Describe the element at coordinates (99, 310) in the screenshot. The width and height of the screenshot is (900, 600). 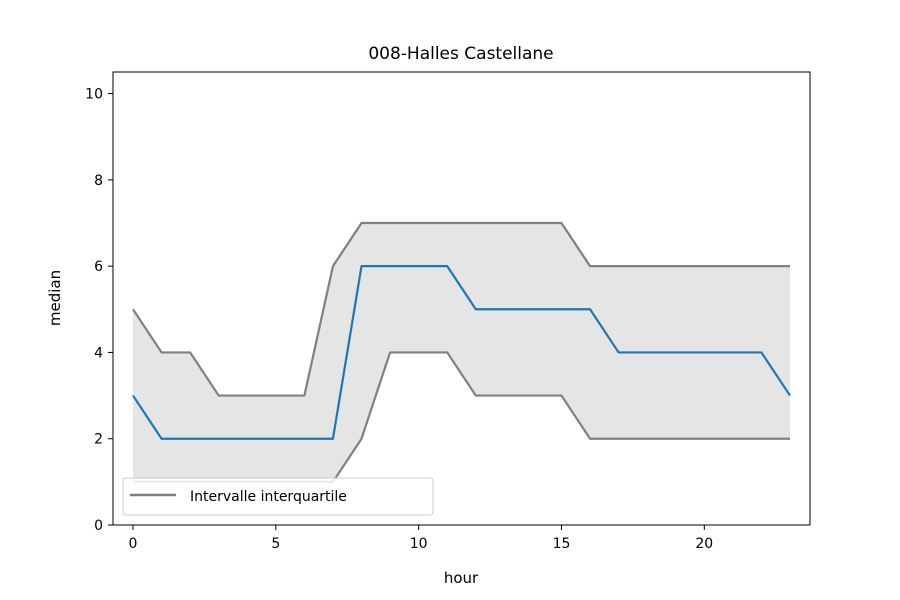
I see `y-axis: 0 2 4 6 8 10` at that location.